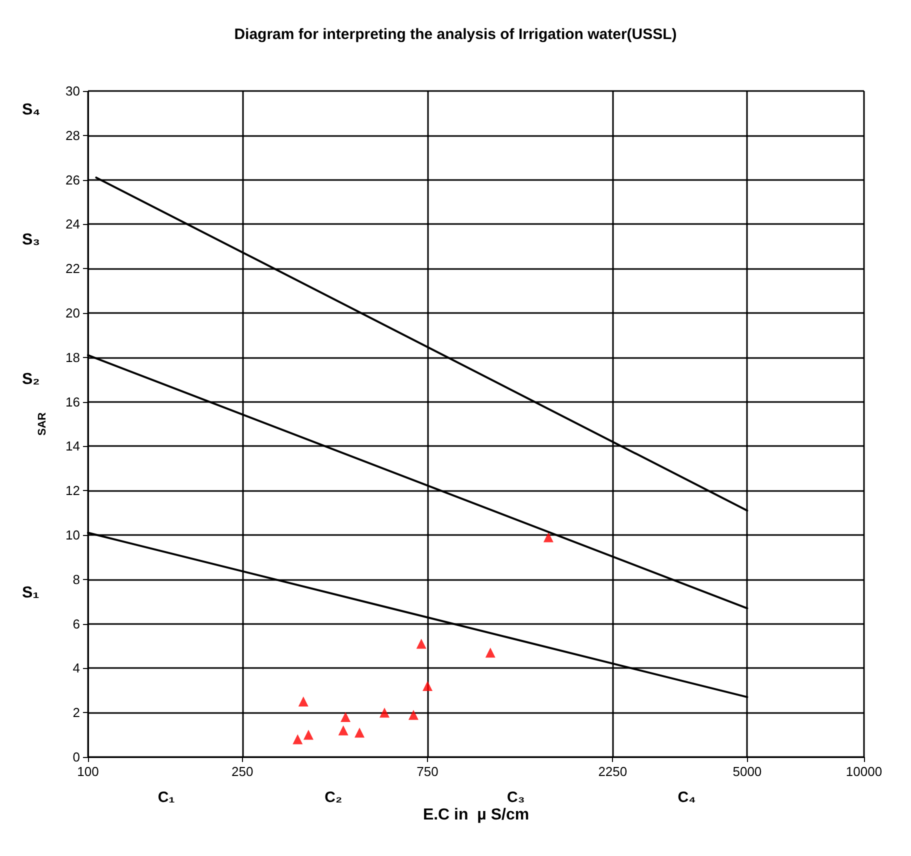 This screenshot has width=911, height=856. Describe the element at coordinates (73, 402) in the screenshot. I see `y-tick-label: 16` at that location.